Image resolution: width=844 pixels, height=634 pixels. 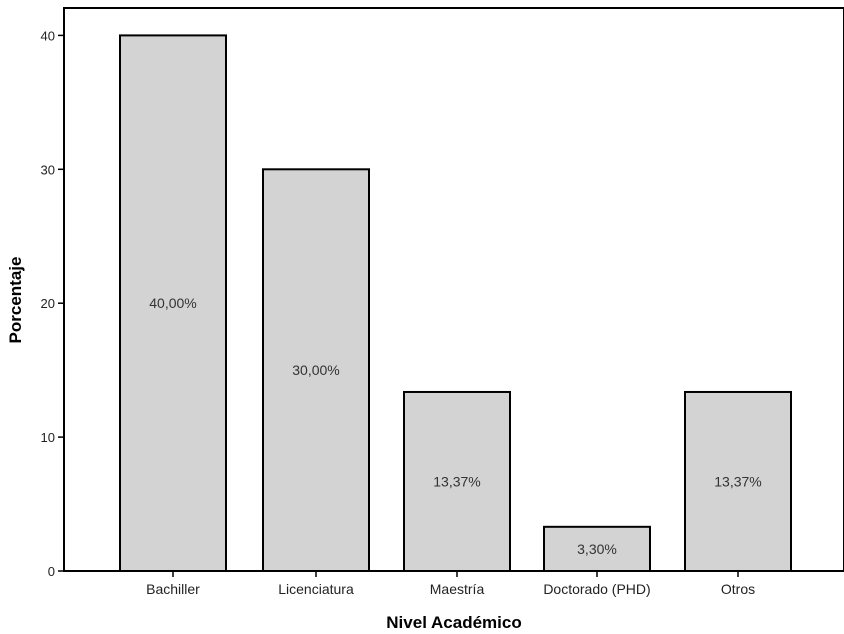 I want to click on x-axis-title: Nivel Académico, so click(x=453, y=622).